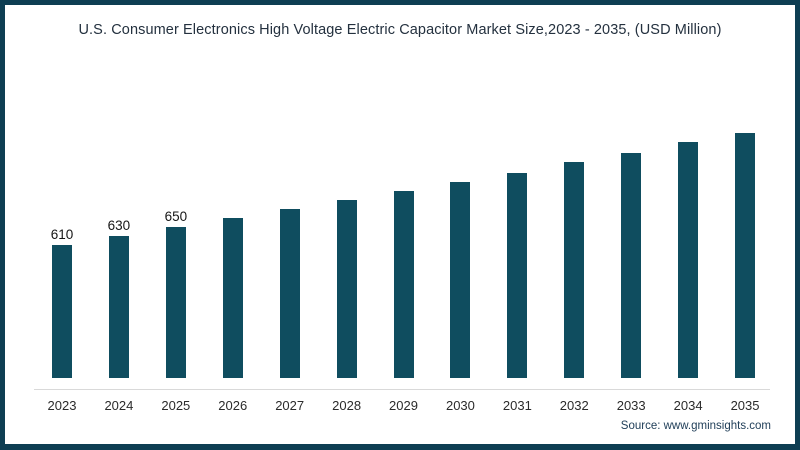  I want to click on bar-2029, so click(403, 284).